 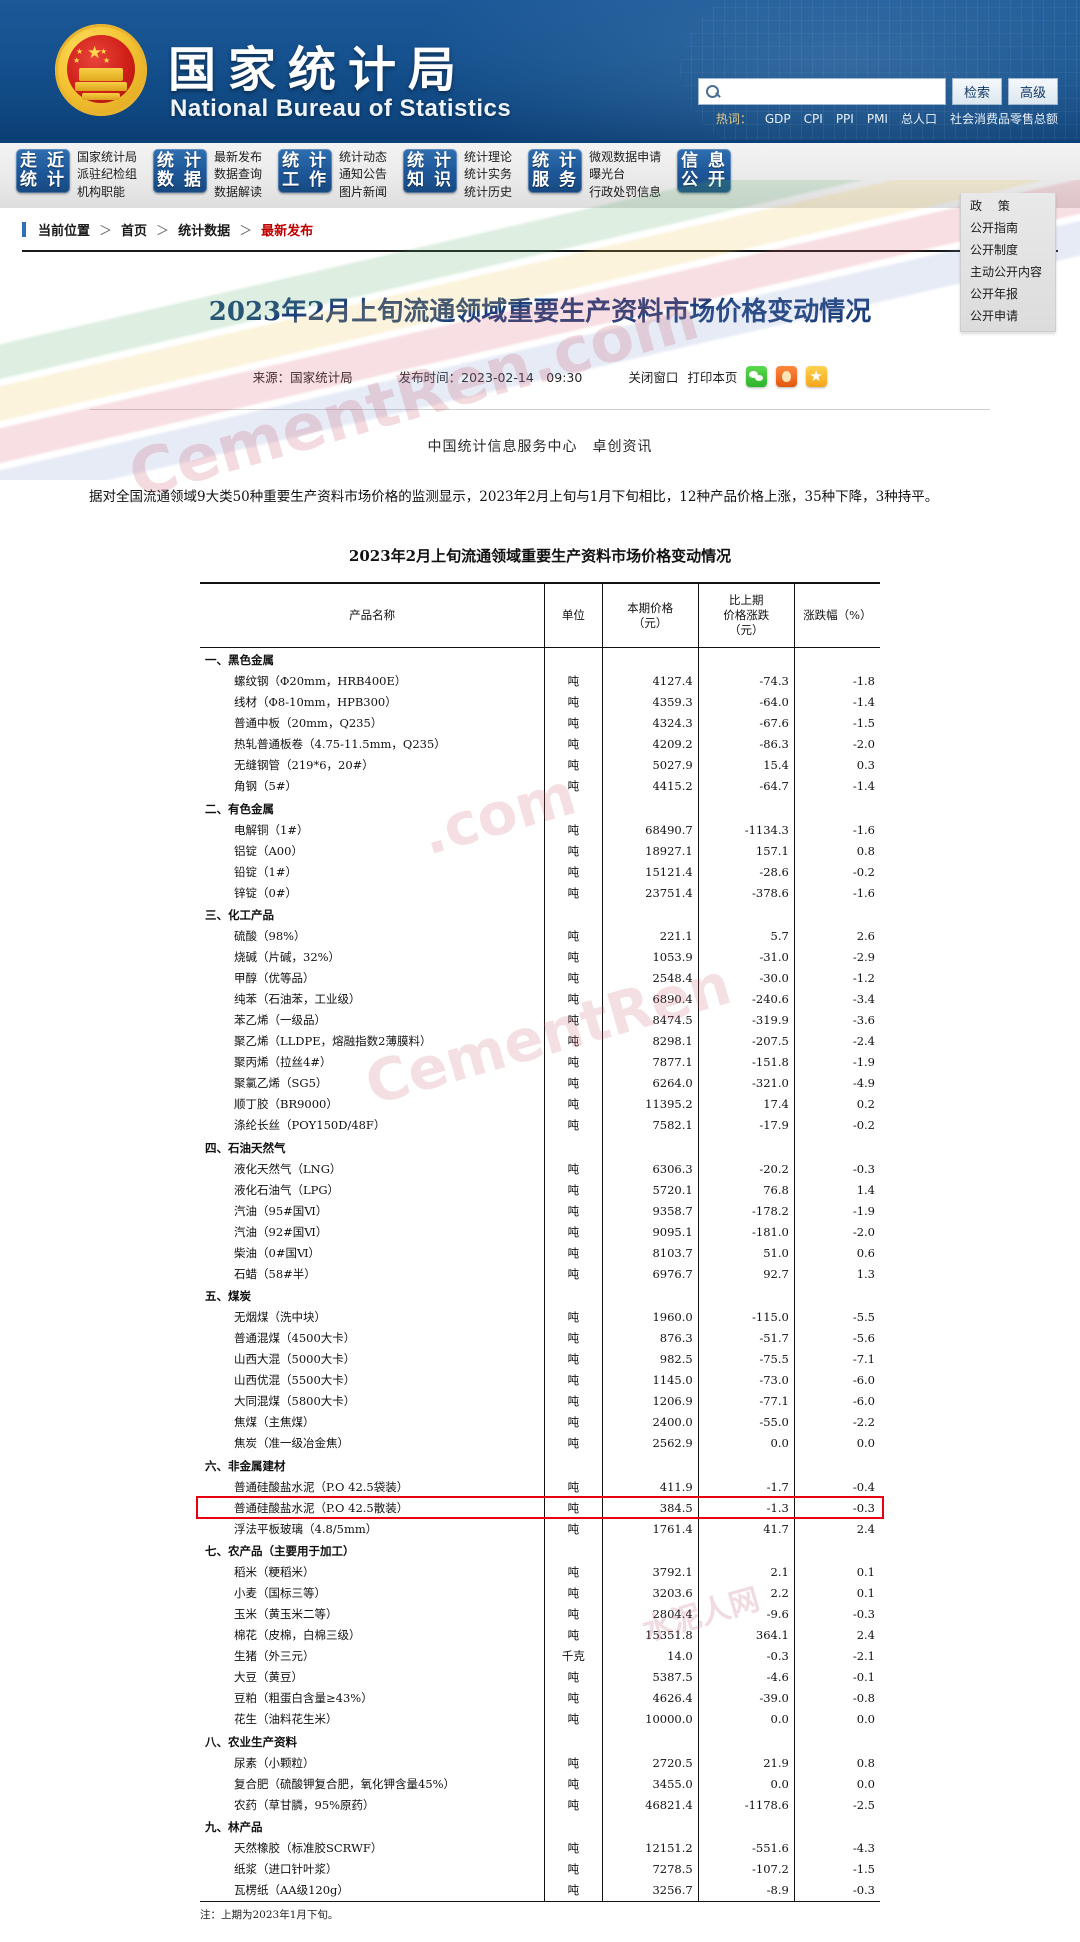 I want to click on nav-link-theory: 统计理论, so click(x=488, y=157).